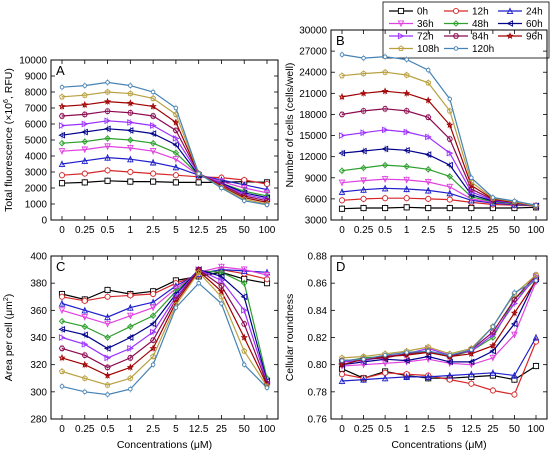 Image resolution: width=556 pixels, height=452 pixels. Describe the element at coordinates (536, 429) in the screenshot. I see `x-tick-label-d-9: 100` at that location.